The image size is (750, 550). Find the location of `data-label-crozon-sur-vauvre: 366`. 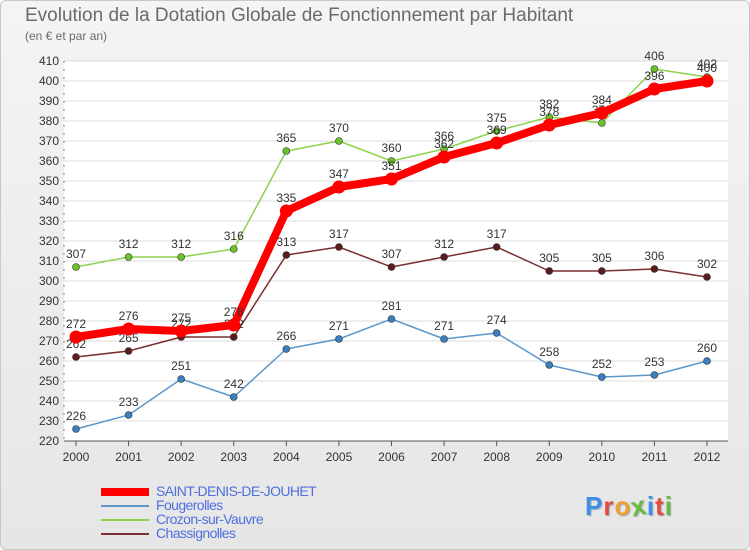

data-label-crozon-sur-vauvre: 366 is located at coordinates (444, 136).